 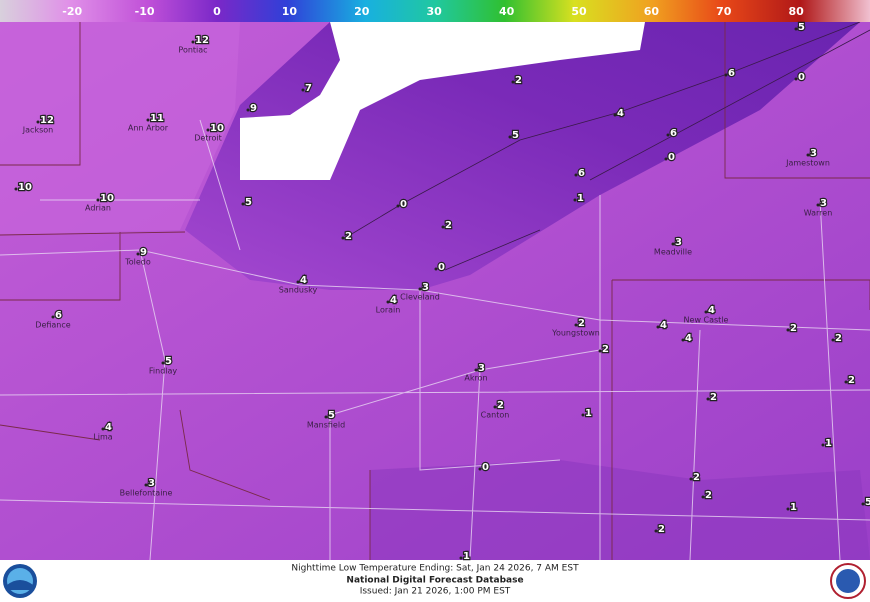 What do you see at coordinates (146, 493) in the screenshot?
I see `city-name: Bellefontaine` at bounding box center [146, 493].